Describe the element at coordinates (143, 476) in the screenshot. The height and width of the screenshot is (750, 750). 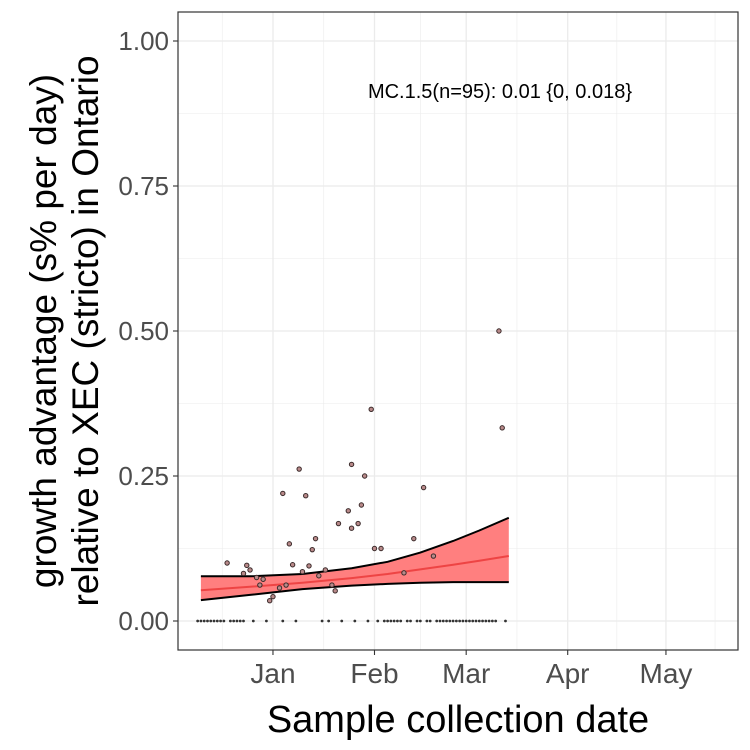
I see `y-tick-label: 0.25` at that location.